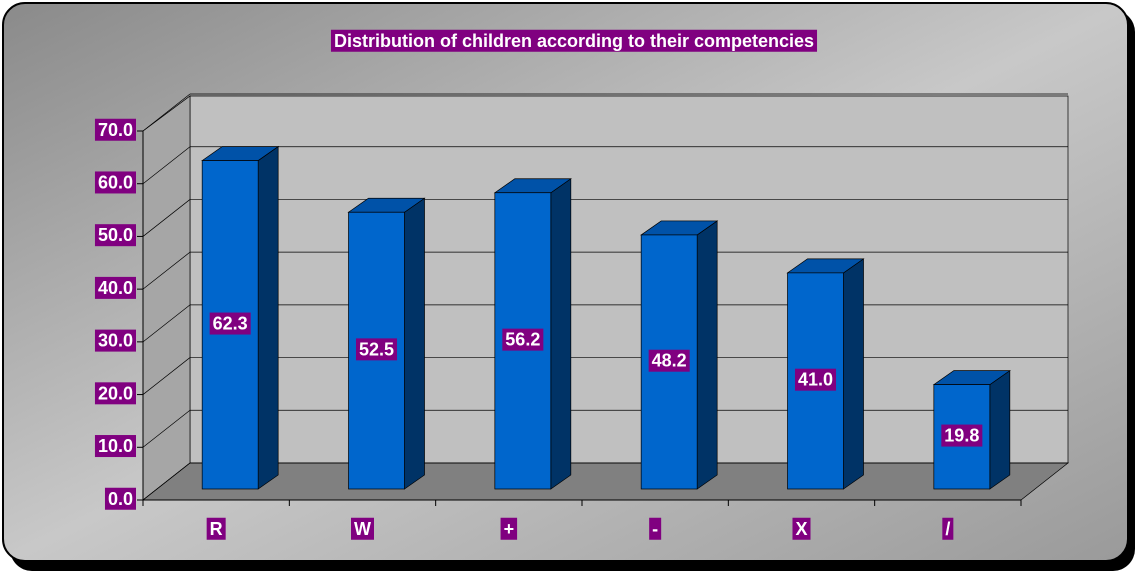  I want to click on data-label: 48.2, so click(669, 361).